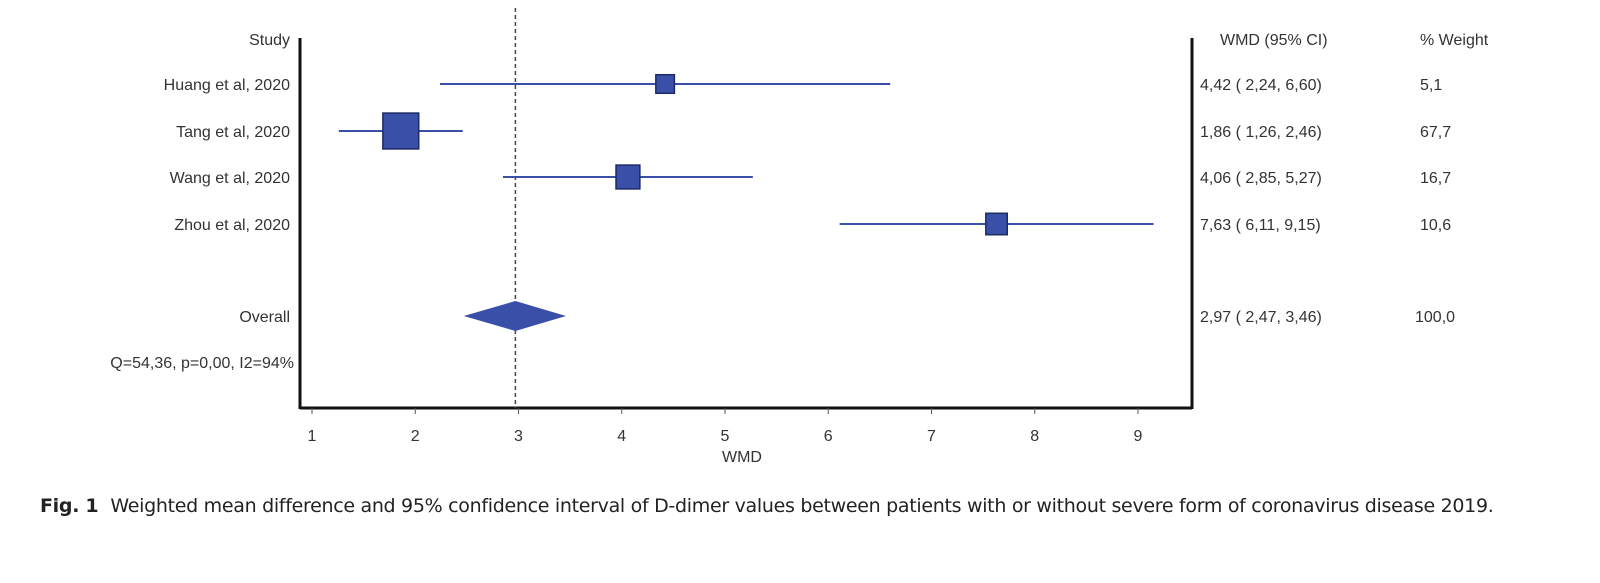 This screenshot has width=1600, height=583. Describe the element at coordinates (415, 436) in the screenshot. I see `x-tick-label: 2` at that location.